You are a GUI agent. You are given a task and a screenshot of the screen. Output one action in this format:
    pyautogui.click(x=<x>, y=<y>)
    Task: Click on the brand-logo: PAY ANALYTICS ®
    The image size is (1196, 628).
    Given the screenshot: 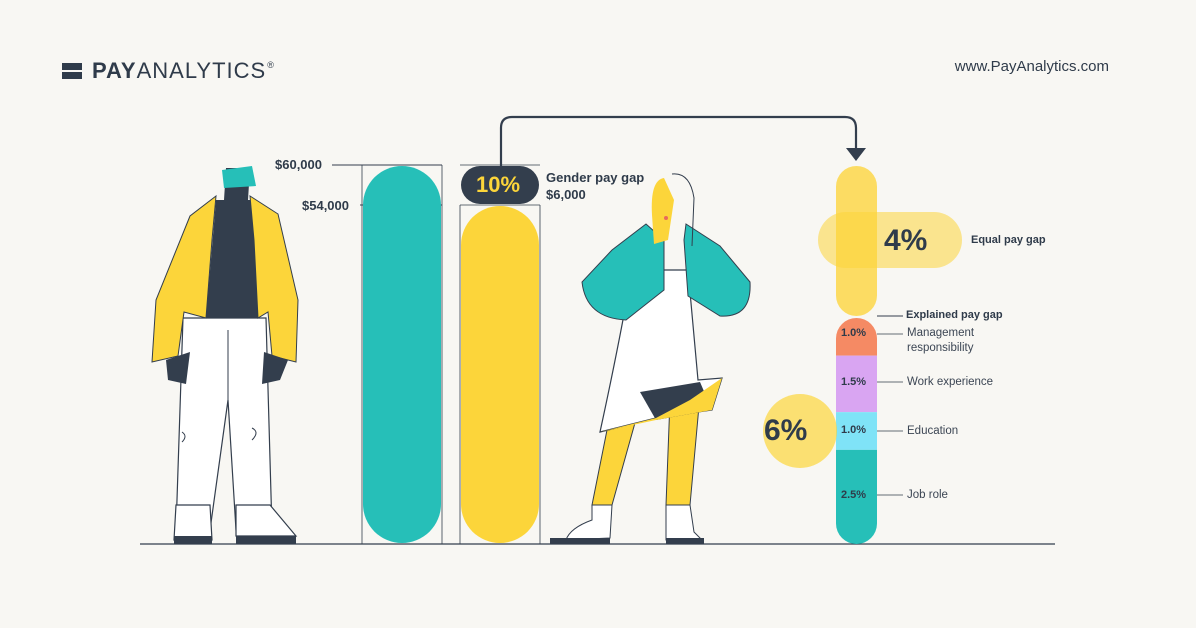 What is the action you would take?
    pyautogui.click(x=168, y=71)
    